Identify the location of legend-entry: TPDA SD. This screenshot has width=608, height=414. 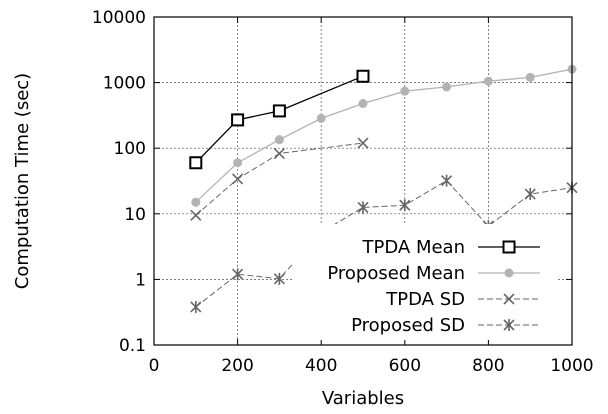
(462, 299).